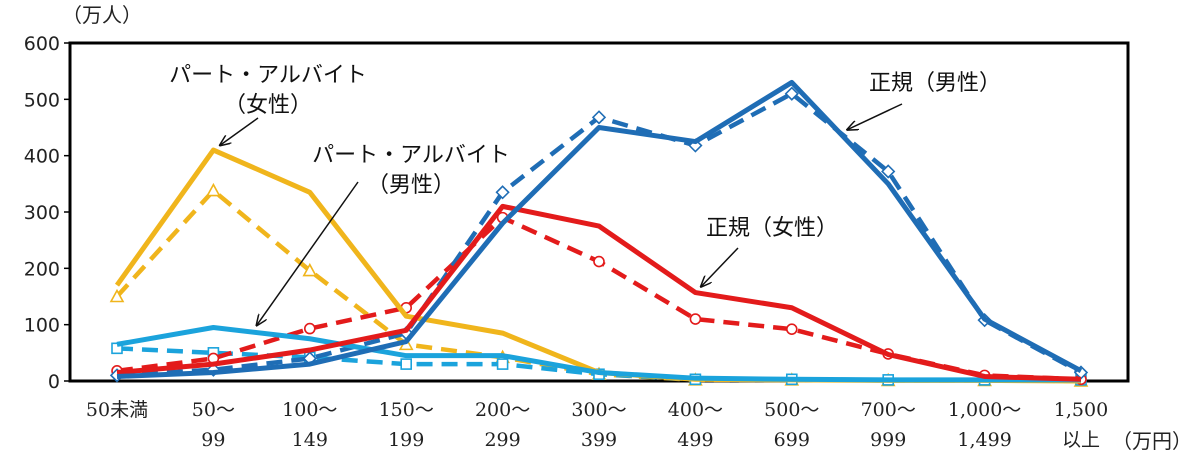 The image size is (1200, 459). I want to click on x-tick-label-line2: 299, so click(502, 440).